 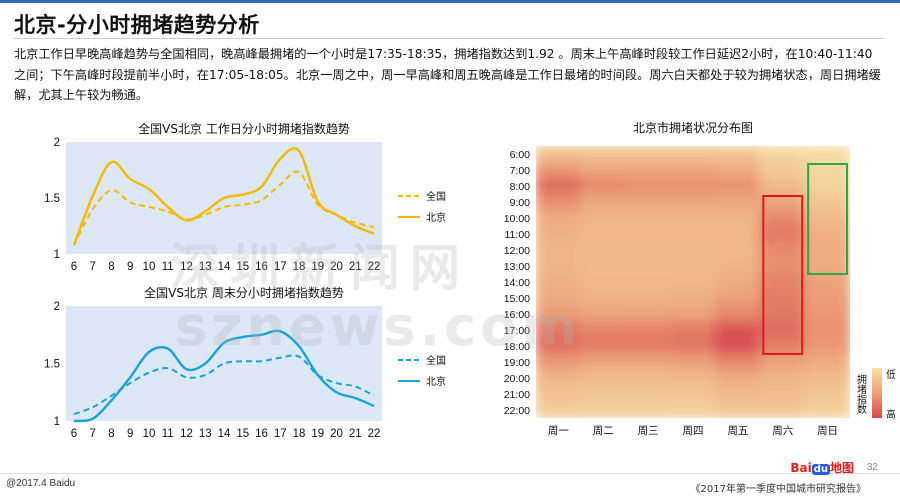 I want to click on page-number: 32, so click(x=872, y=467).